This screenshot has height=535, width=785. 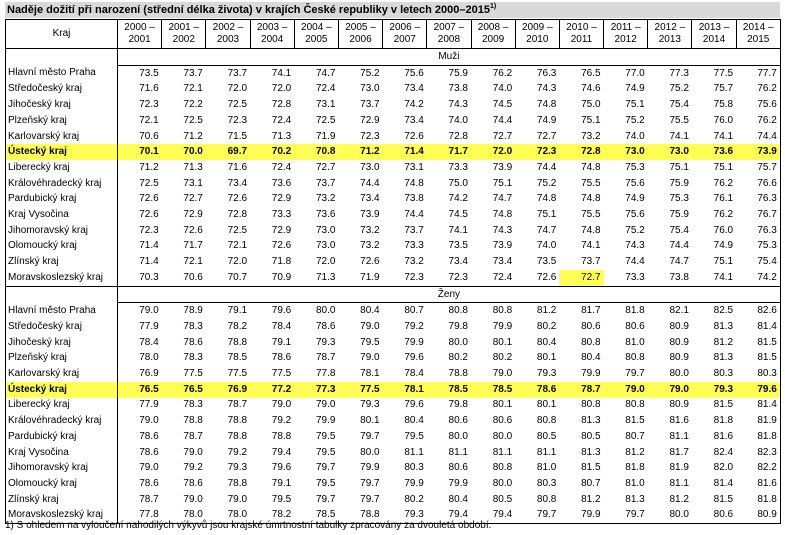 I want to click on value-cell: 79.4, so click(x=281, y=452).